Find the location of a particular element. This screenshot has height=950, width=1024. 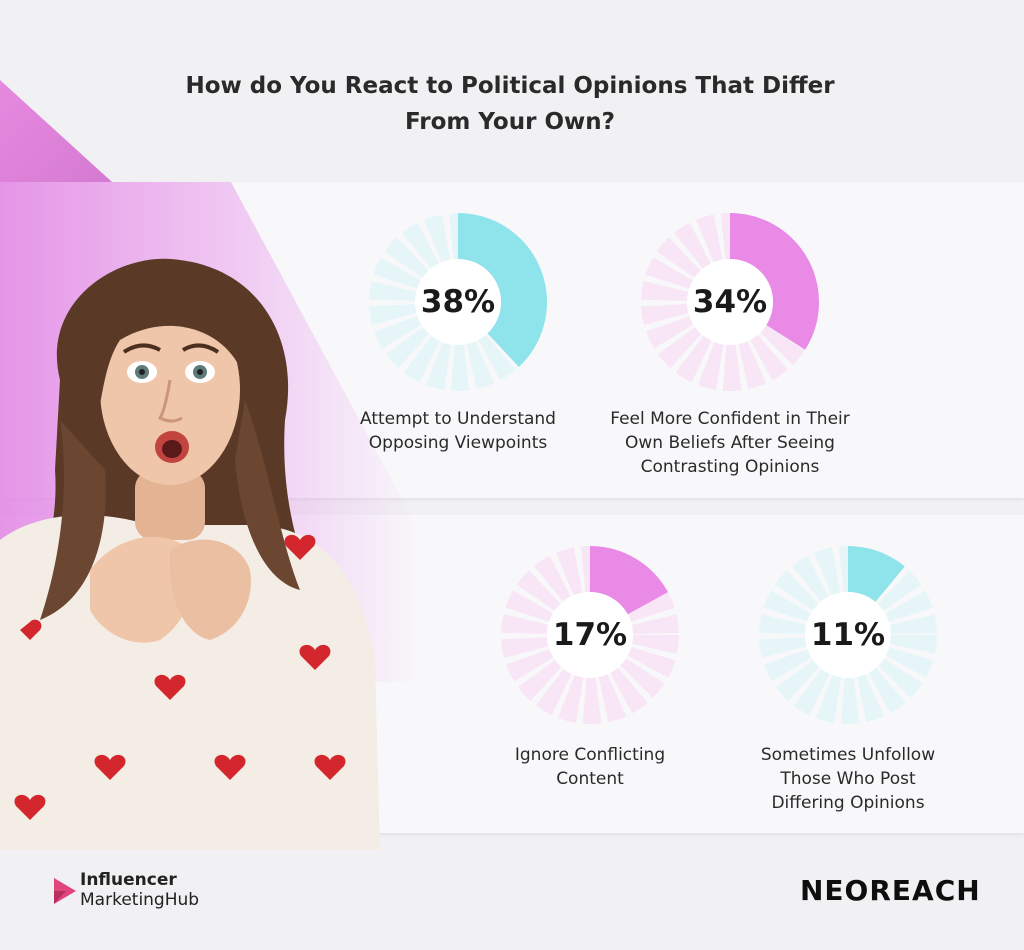

donut-3-percent-label: 17% is located at coordinates (590, 635).